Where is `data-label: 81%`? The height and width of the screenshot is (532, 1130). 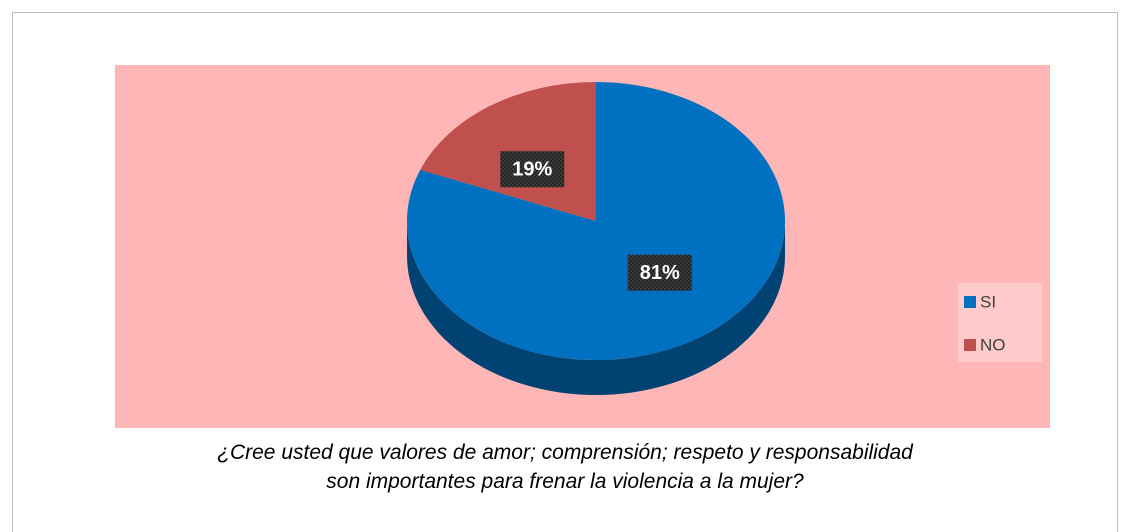
data-label: 81% is located at coordinates (660, 273).